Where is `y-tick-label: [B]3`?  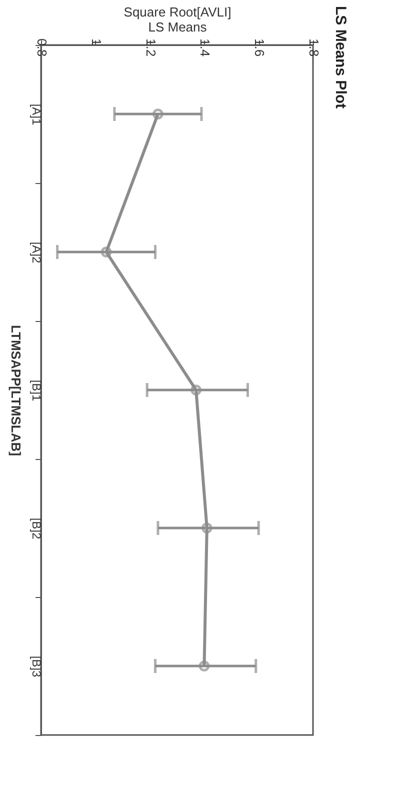
y-tick-label: [B]3 is located at coordinates (37, 667).